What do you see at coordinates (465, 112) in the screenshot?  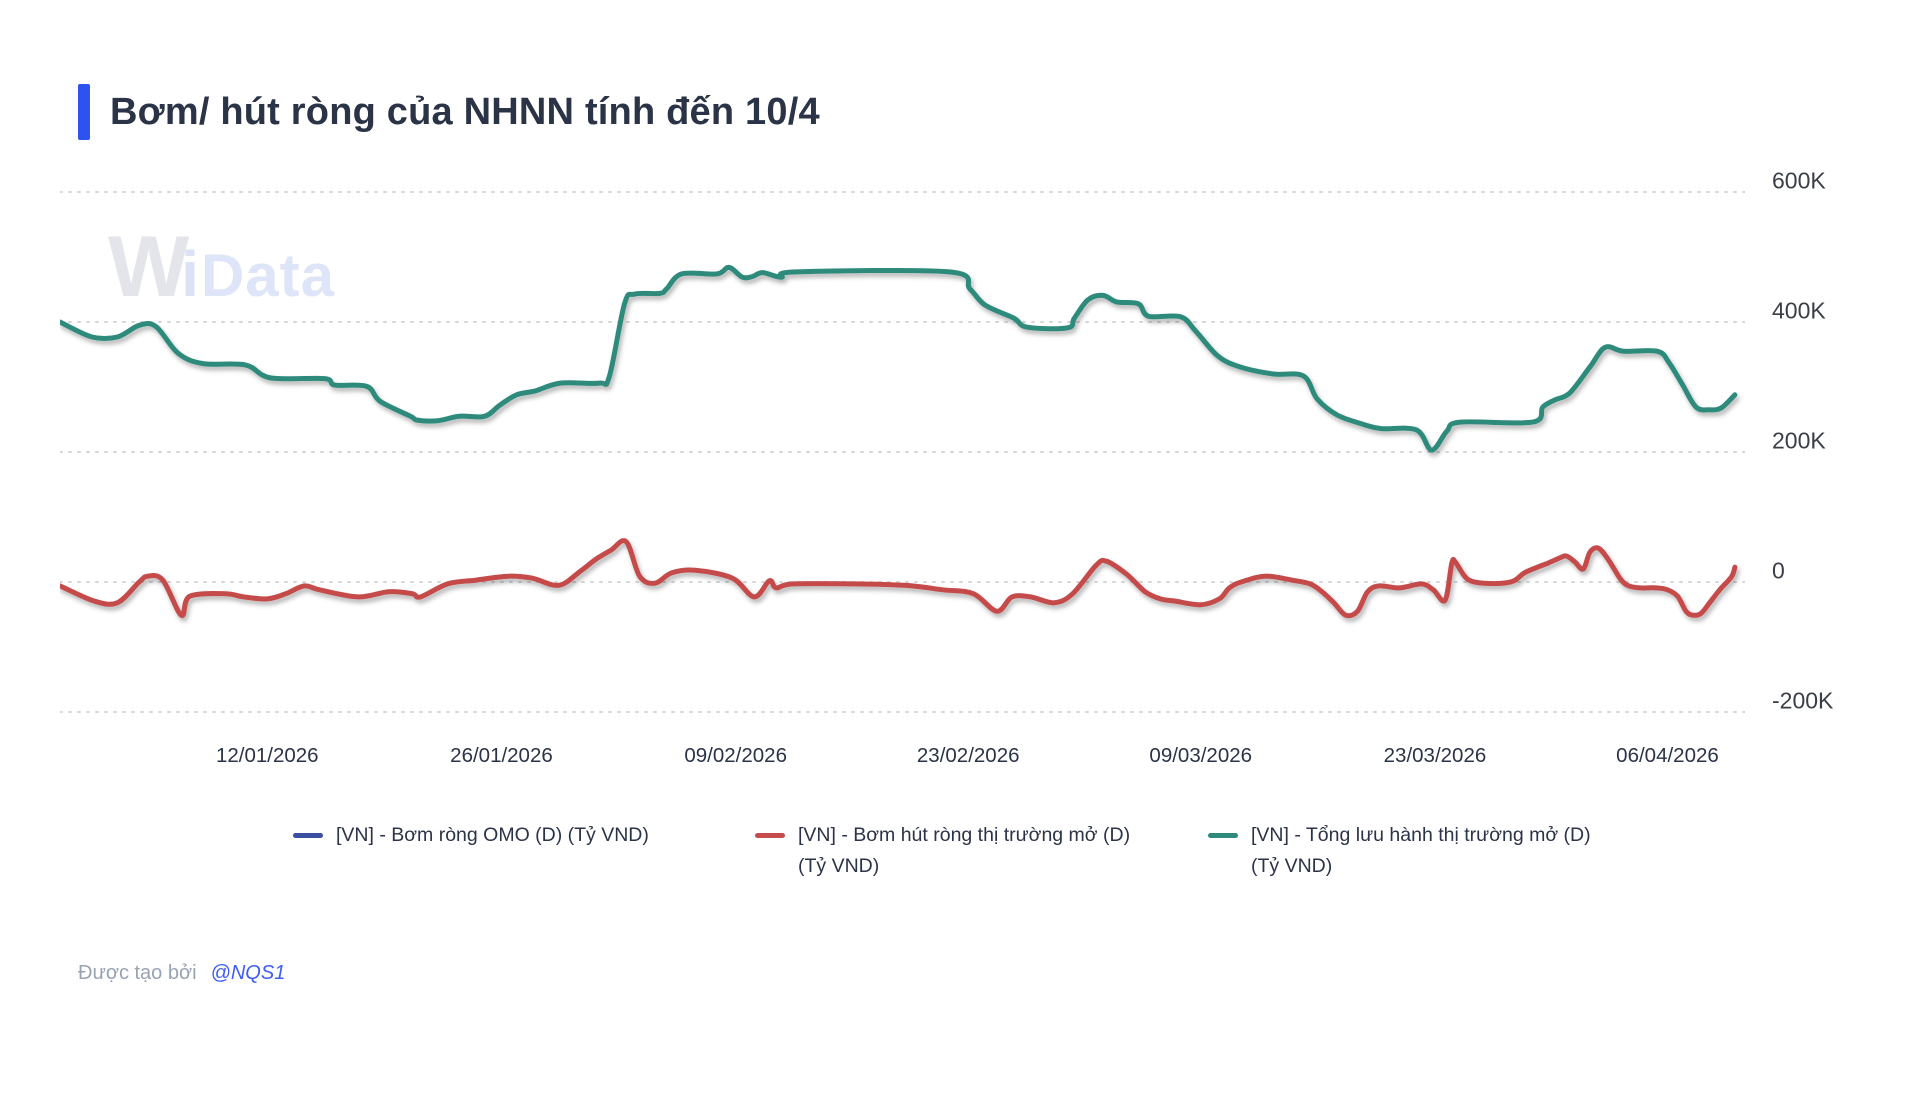 I see `page-title: Bơm/ hút ròng của NHNN tính đến 10/4` at bounding box center [465, 112].